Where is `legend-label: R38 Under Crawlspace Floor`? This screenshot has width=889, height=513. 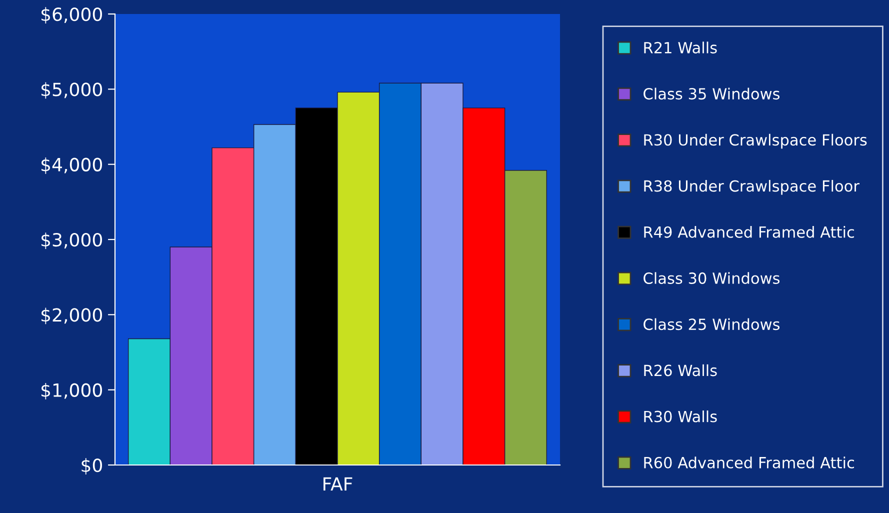 legend-label: R38 Under Crawlspace Floor is located at coordinates (752, 187).